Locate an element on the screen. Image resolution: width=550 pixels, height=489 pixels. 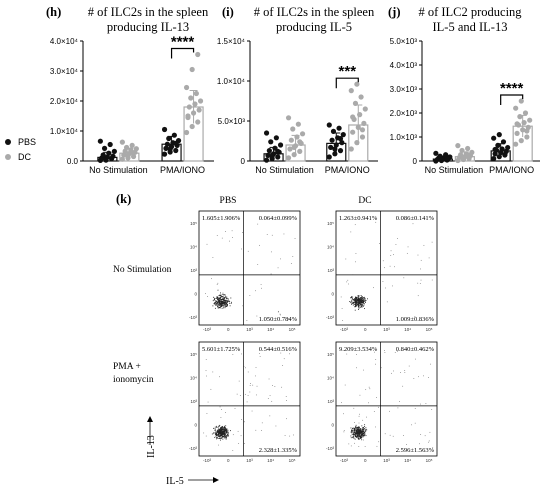
chart-j-title-line2: IL-5 and IL-13 is located at coordinates (470, 27).